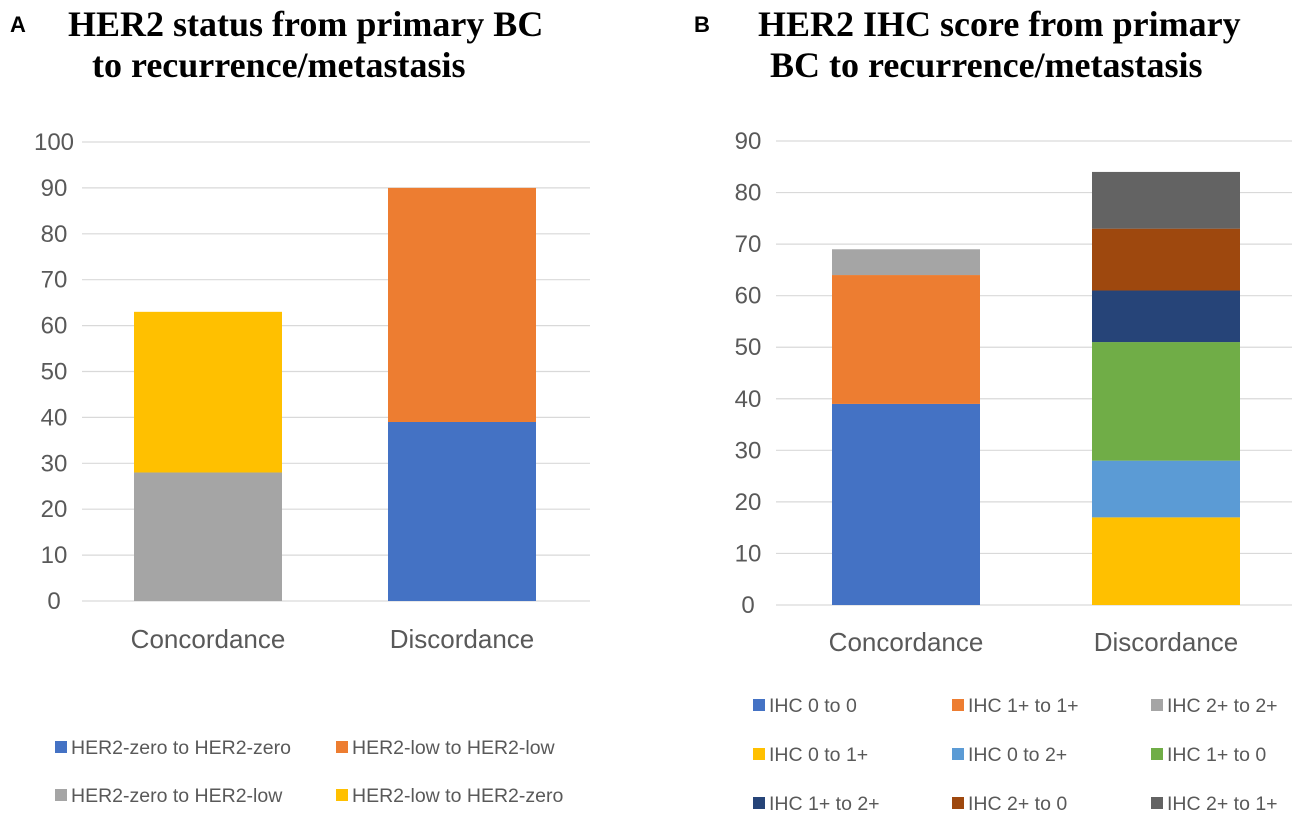 The height and width of the screenshot is (816, 1299). Describe the element at coordinates (748, 399) in the screenshot. I see `panel-b-y-tick-label: 40` at that location.